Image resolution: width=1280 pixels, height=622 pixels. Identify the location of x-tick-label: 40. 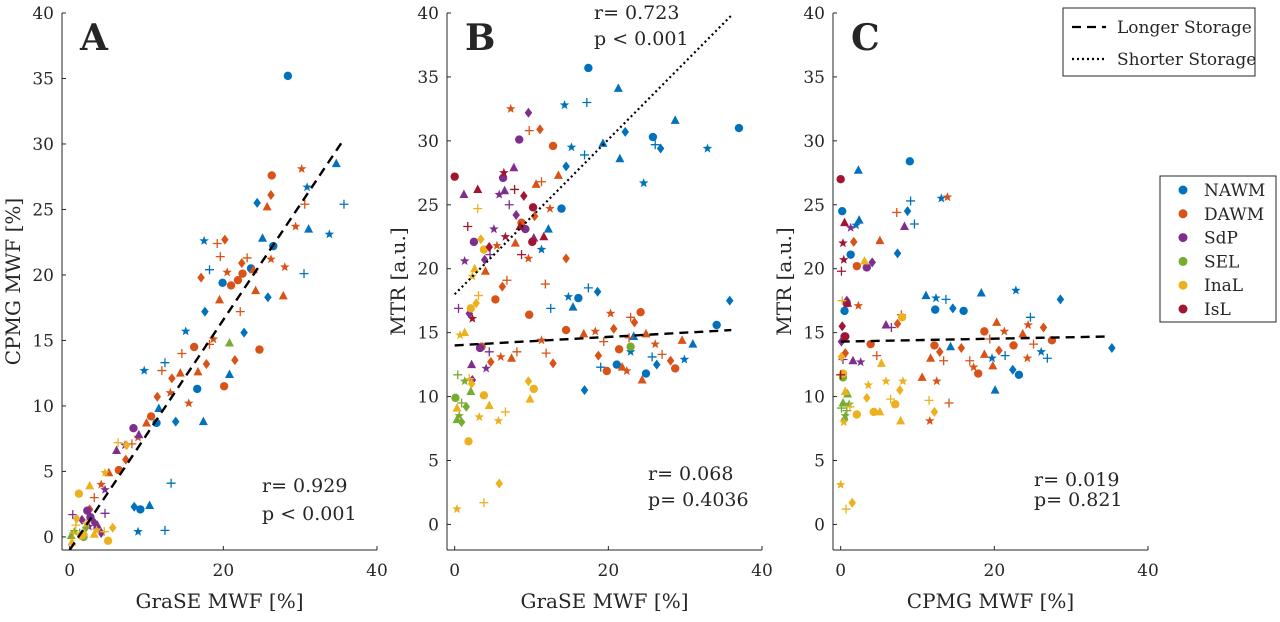
(1148, 571).